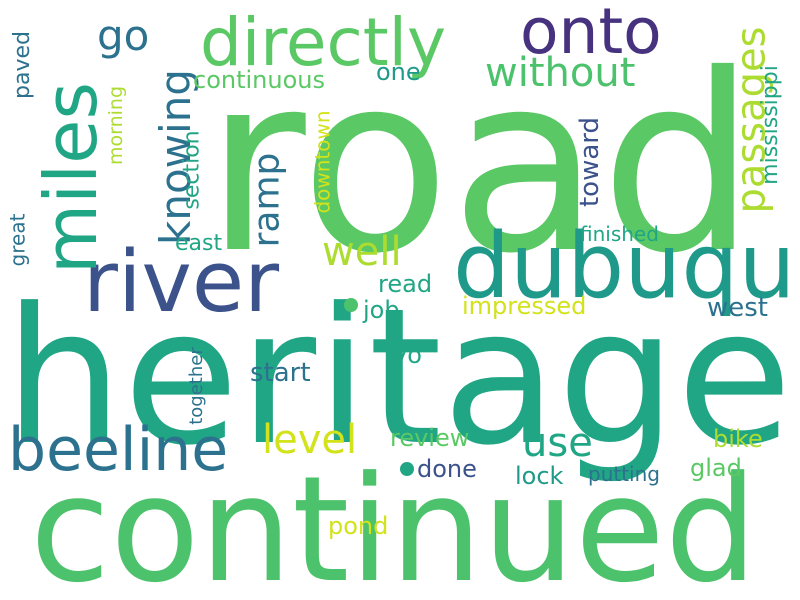  What do you see at coordinates (280, 373) in the screenshot?
I see `word-start: start` at bounding box center [280, 373].